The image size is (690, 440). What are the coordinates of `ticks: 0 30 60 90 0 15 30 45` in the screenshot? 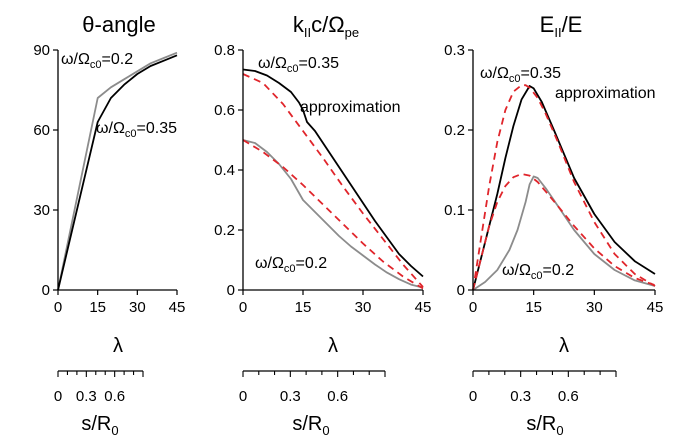 It's located at (109, 179).